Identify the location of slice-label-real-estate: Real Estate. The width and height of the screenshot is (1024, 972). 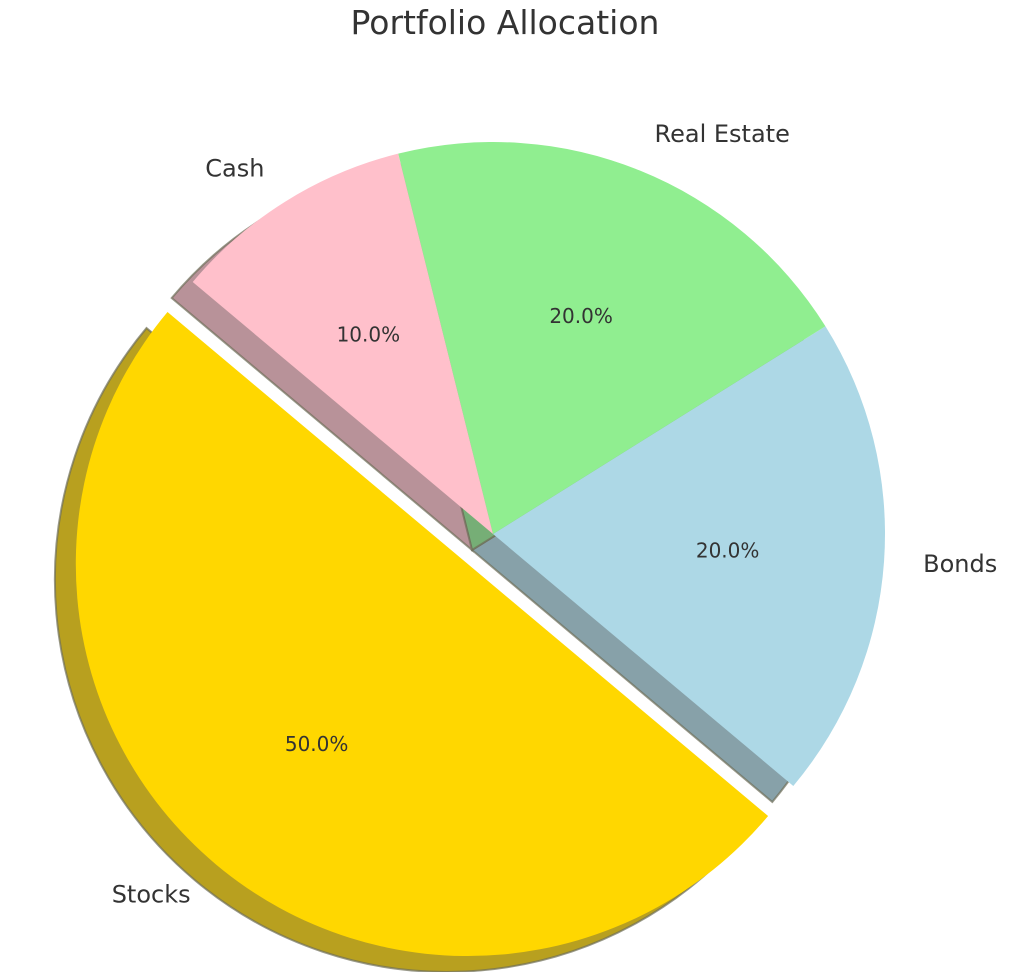
(722, 134).